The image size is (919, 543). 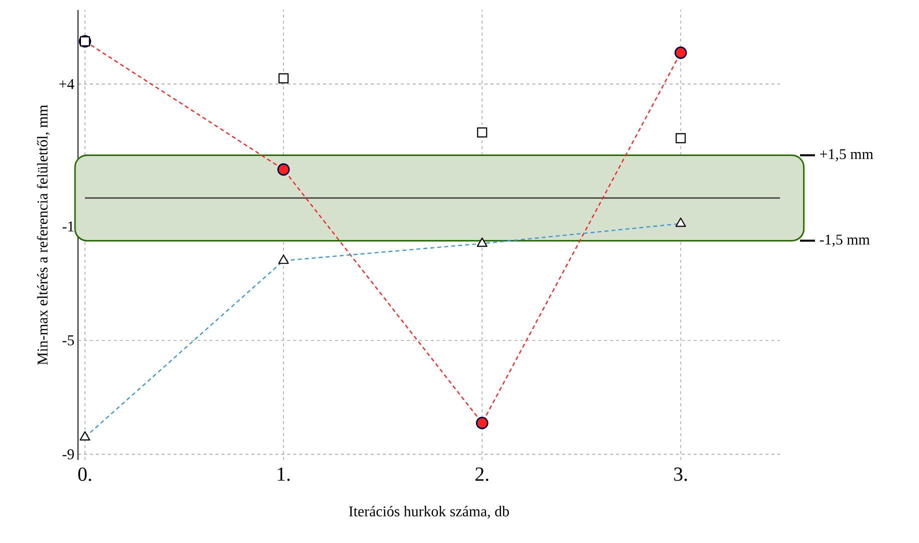 What do you see at coordinates (68, 340) in the screenshot?
I see `y-tick-label: -5` at bounding box center [68, 340].